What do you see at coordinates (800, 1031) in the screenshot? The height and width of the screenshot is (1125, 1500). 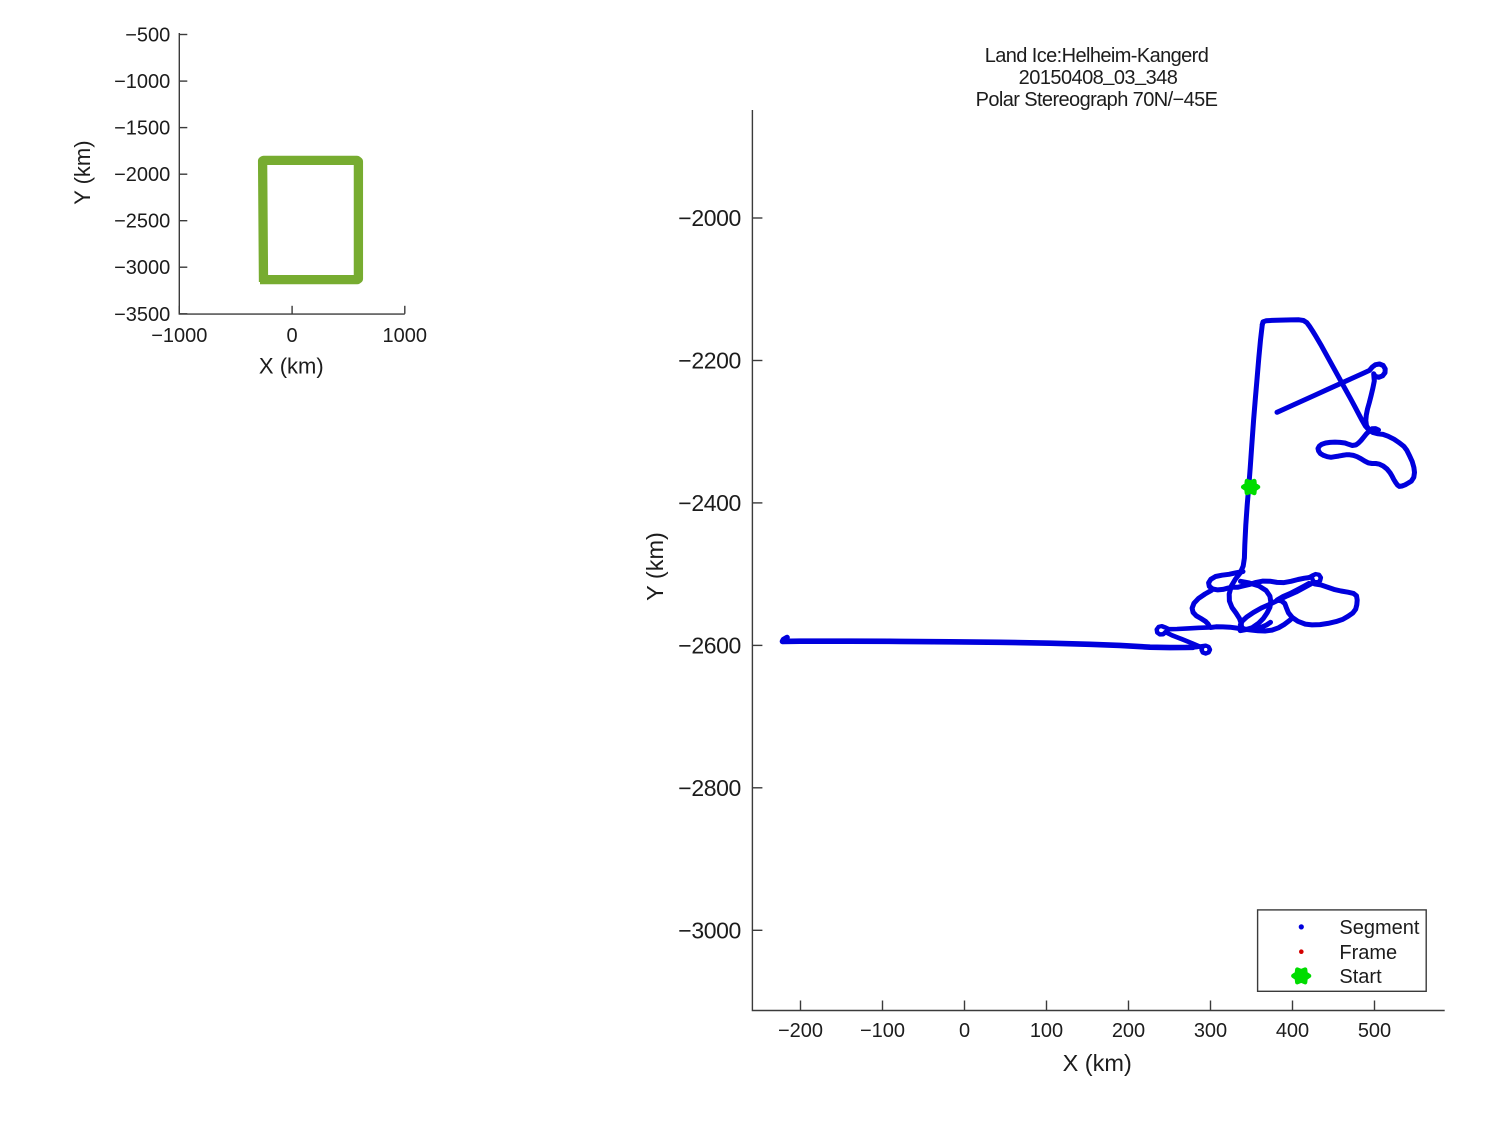 I see `svg-text: −200` at bounding box center [800, 1031].